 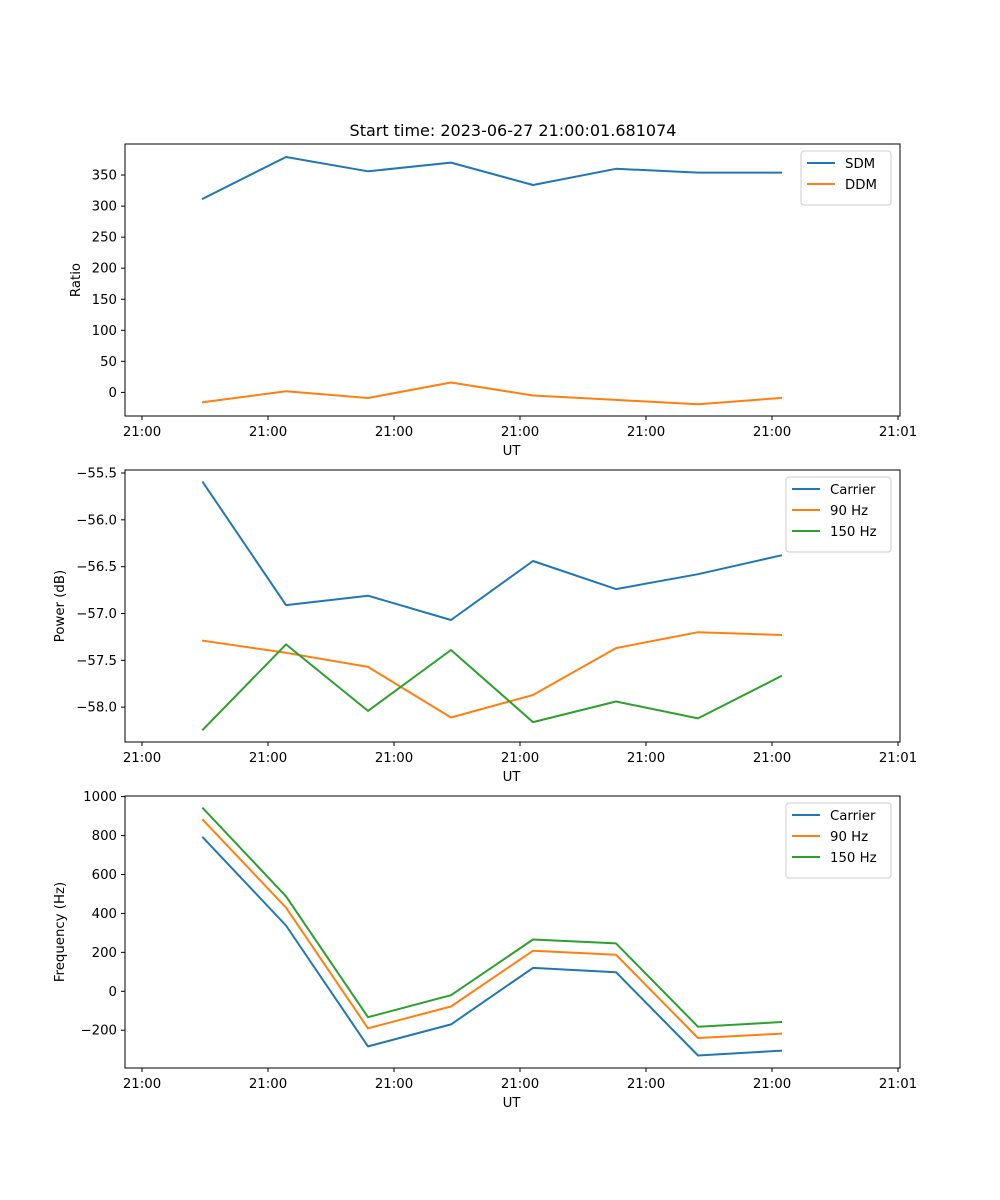 I want to click on y-tick-label: 600, so click(x=104, y=875).